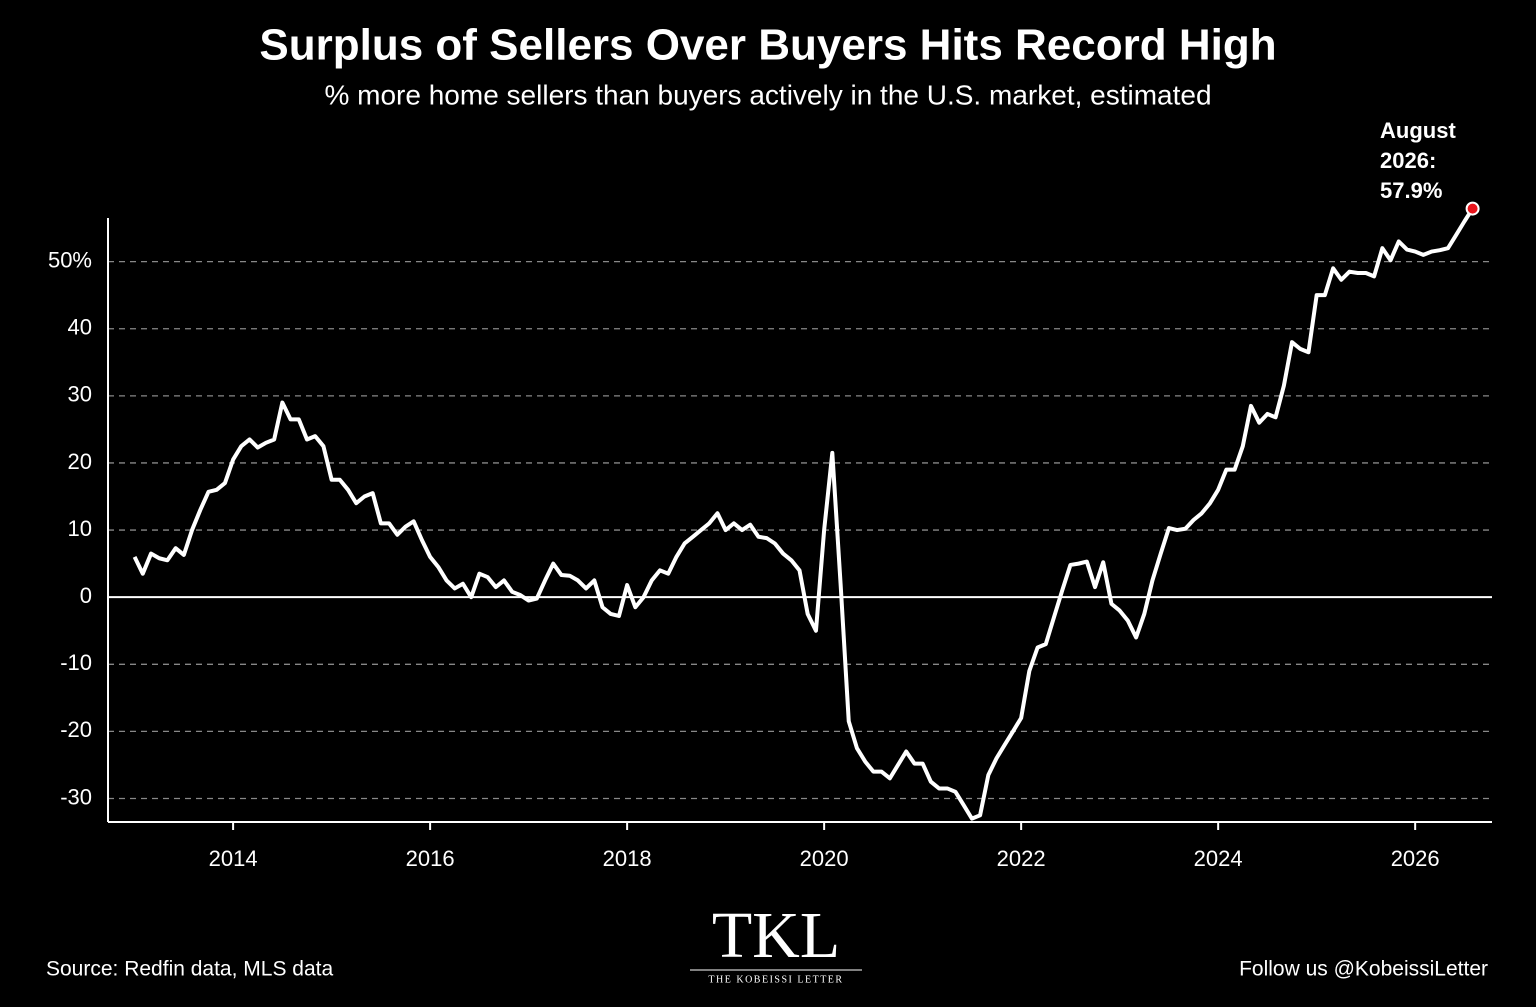  I want to click on x-tick-label: 2016, so click(430, 858).